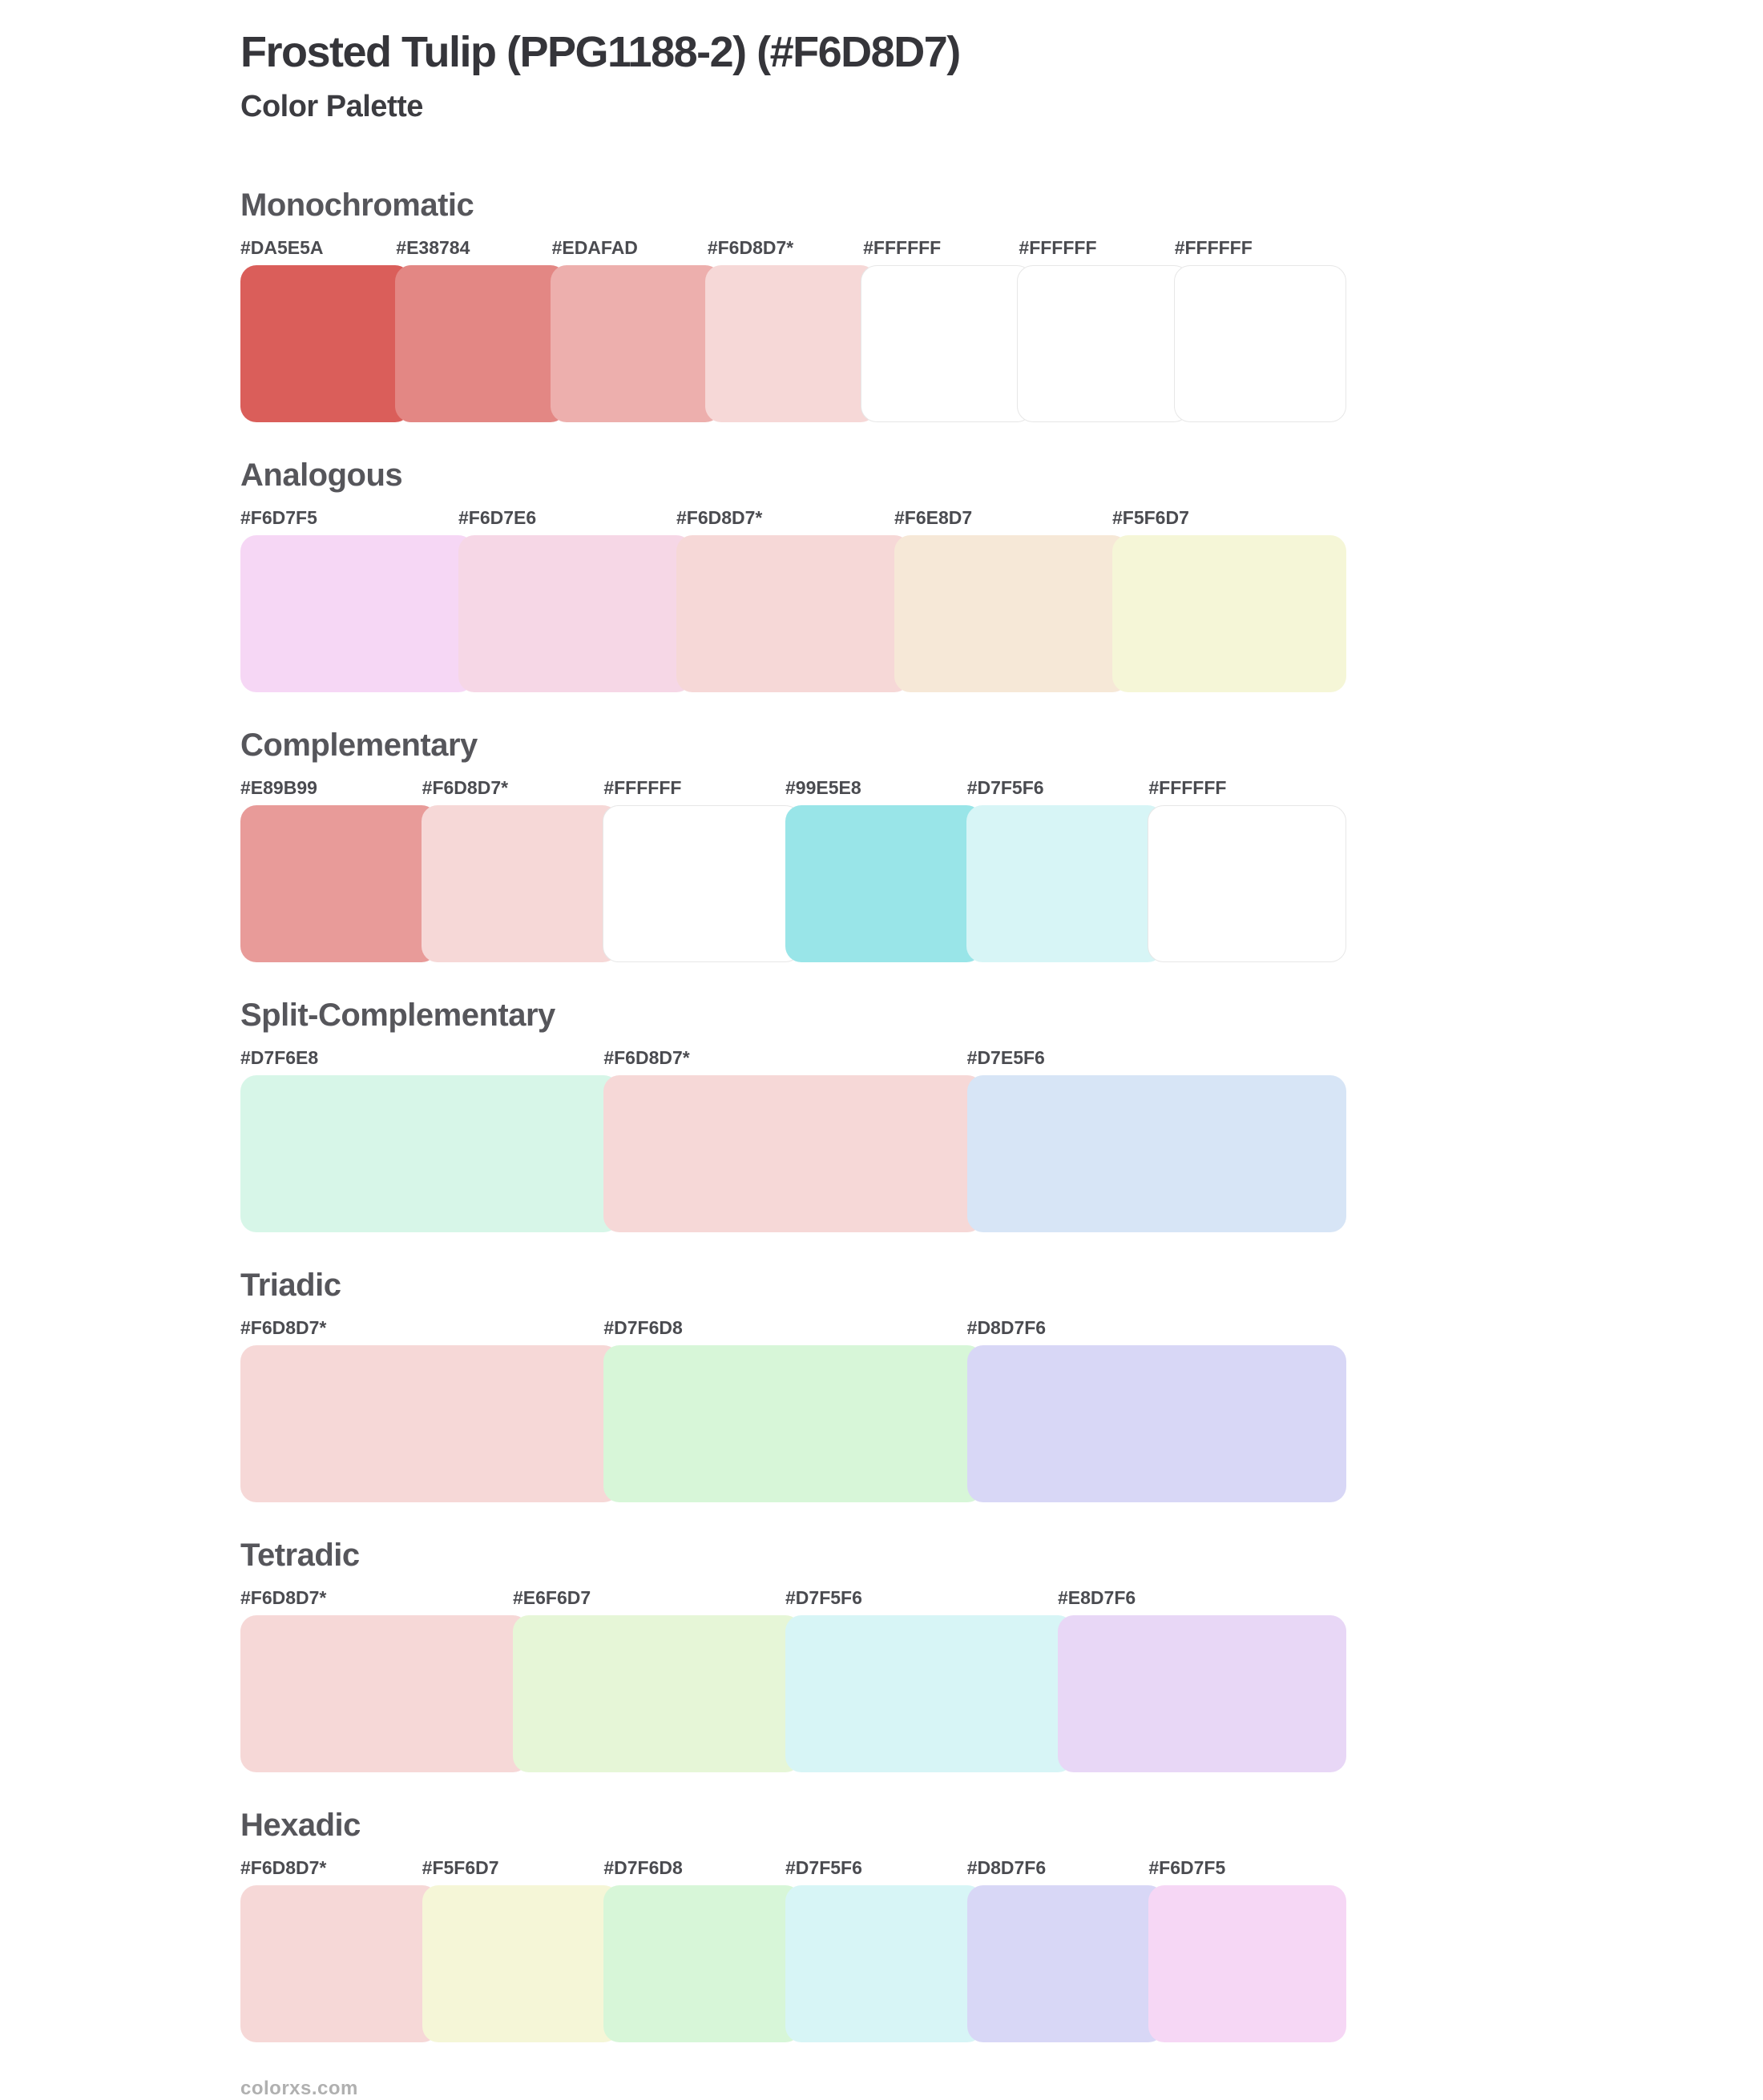 The height and width of the screenshot is (2100, 1763). Describe the element at coordinates (552, 1597) in the screenshot. I see `swatch-hex-label: #E6F6D7` at that location.